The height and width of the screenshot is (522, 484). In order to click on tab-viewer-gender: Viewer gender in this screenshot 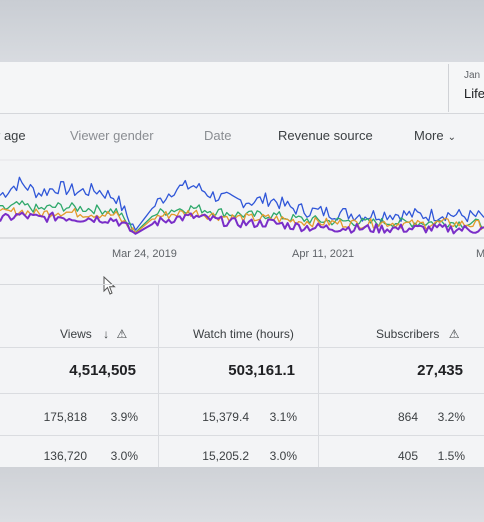, I will do `click(112, 135)`.